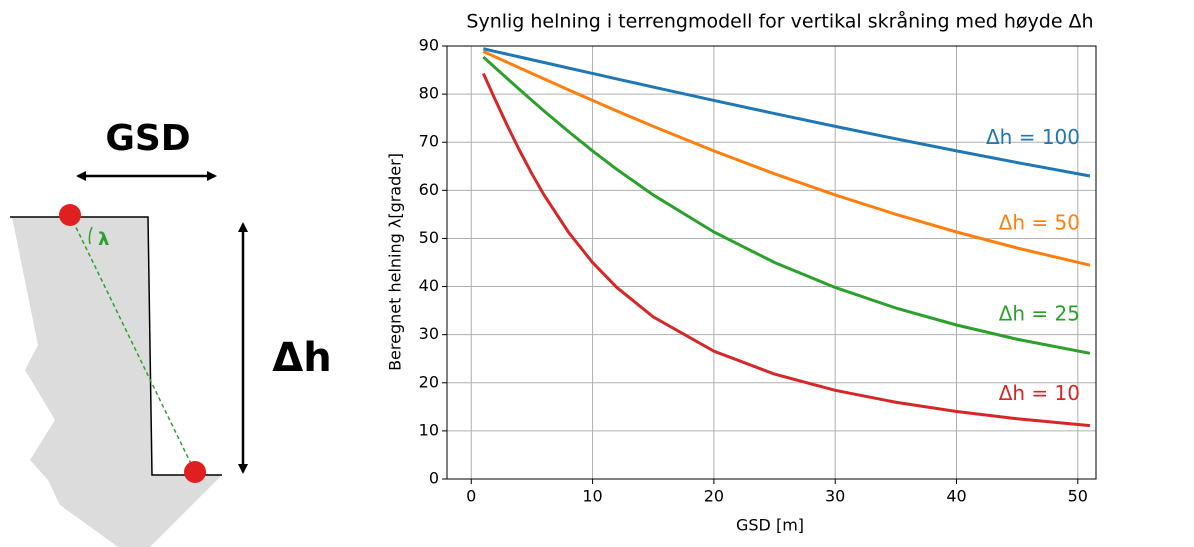 This screenshot has height=547, width=1194. Describe the element at coordinates (429, 429) in the screenshot. I see `y-tick-label: 10` at that location.